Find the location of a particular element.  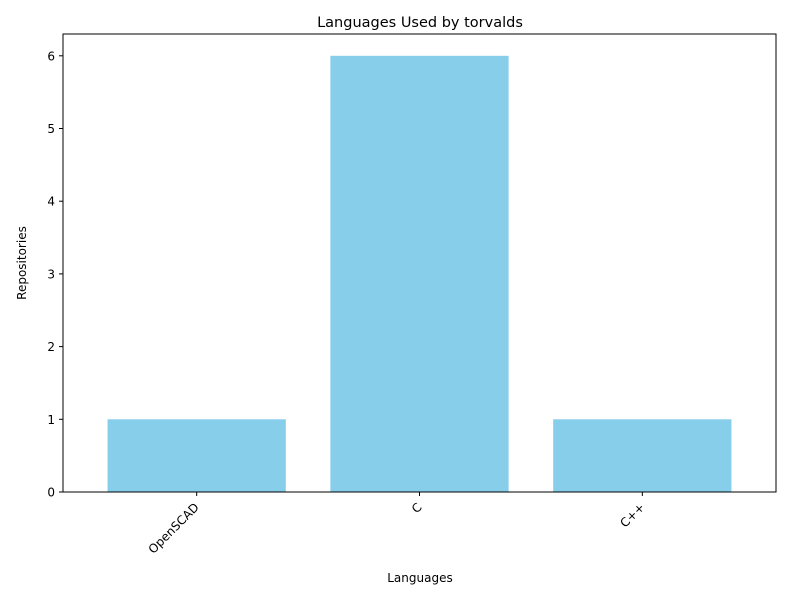

y-tick-label: 6 is located at coordinates (51, 56).